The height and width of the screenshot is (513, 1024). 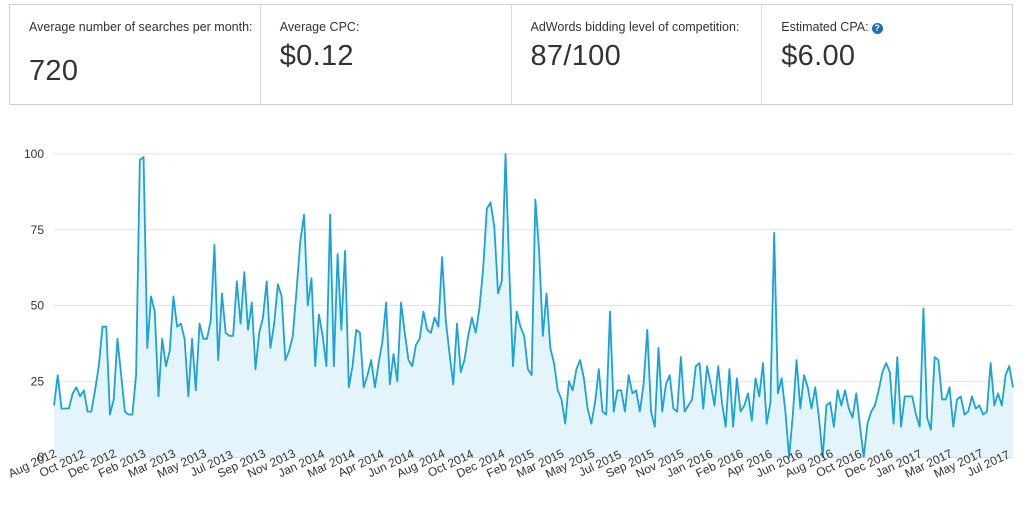 I want to click on y-tick-label: 25, so click(x=38, y=381).